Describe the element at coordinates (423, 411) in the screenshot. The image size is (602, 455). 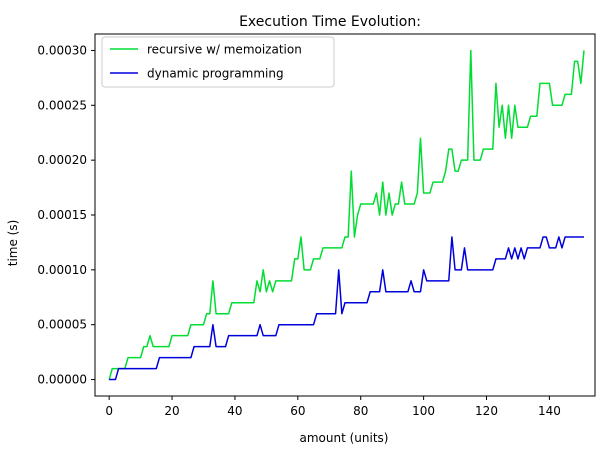
I see `x-tick-label: 100` at that location.